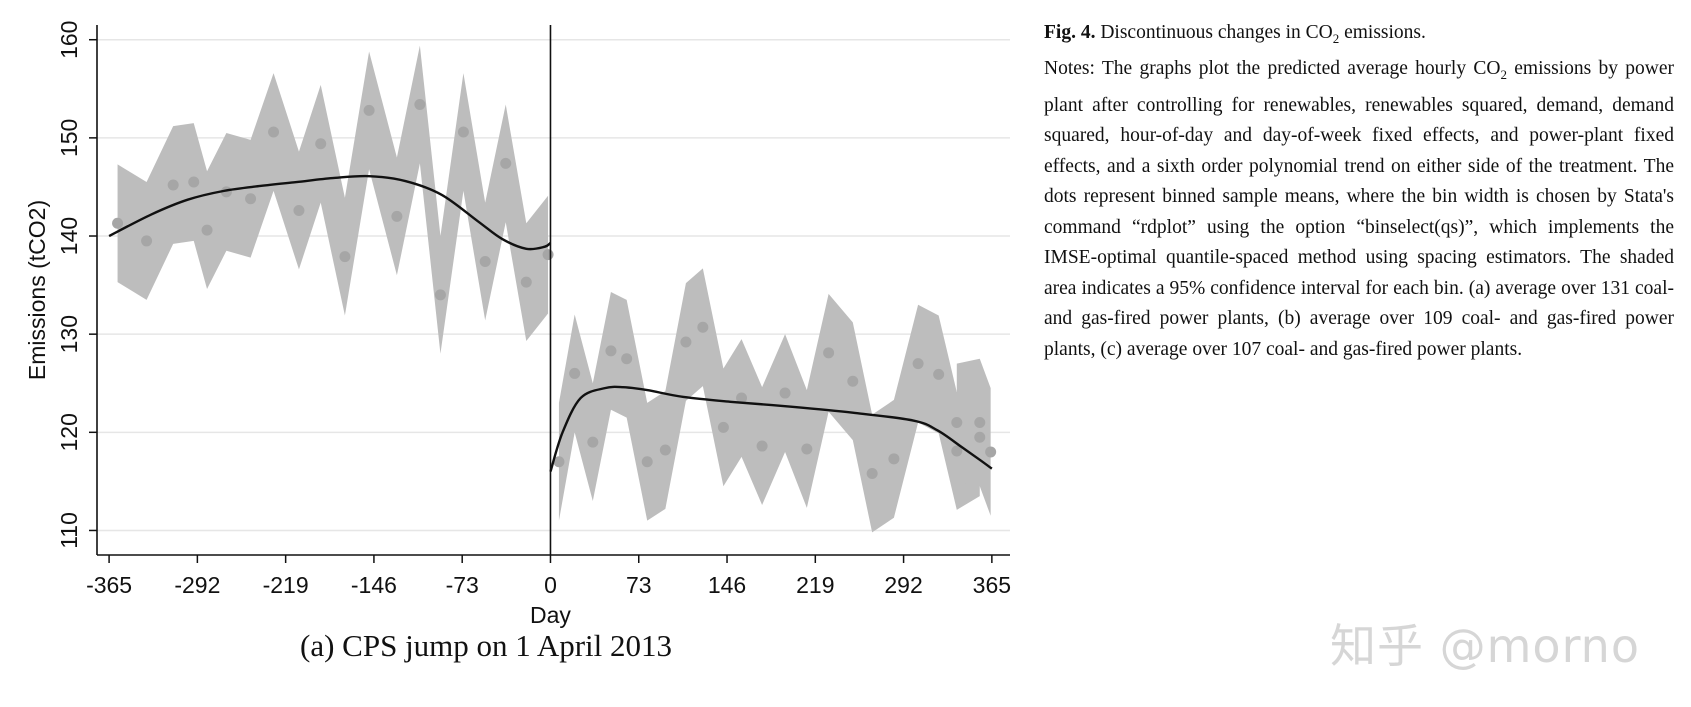 The image size is (1691, 707). I want to click on ci-band-right, so click(769, 400).